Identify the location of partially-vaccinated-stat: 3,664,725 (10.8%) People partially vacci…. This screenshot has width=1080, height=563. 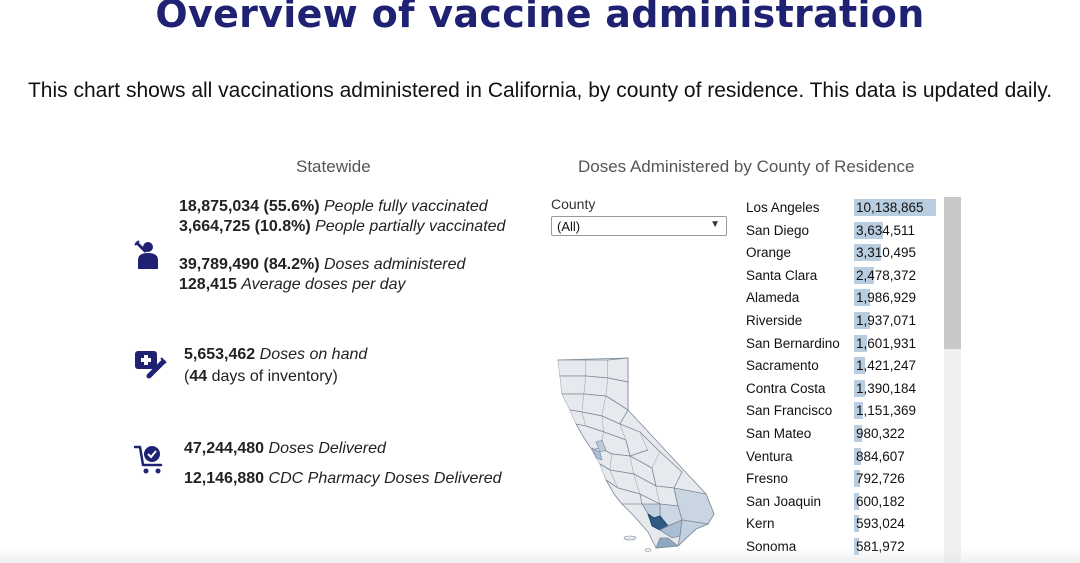
(342, 226).